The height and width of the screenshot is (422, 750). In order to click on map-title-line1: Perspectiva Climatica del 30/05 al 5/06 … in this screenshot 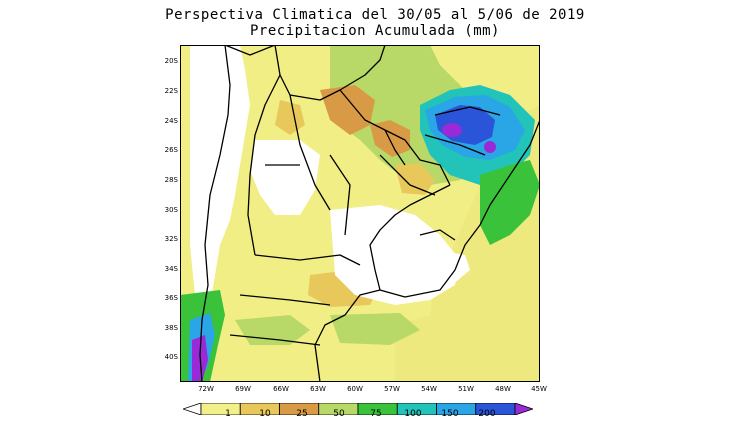, I will do `click(375, 15)`.